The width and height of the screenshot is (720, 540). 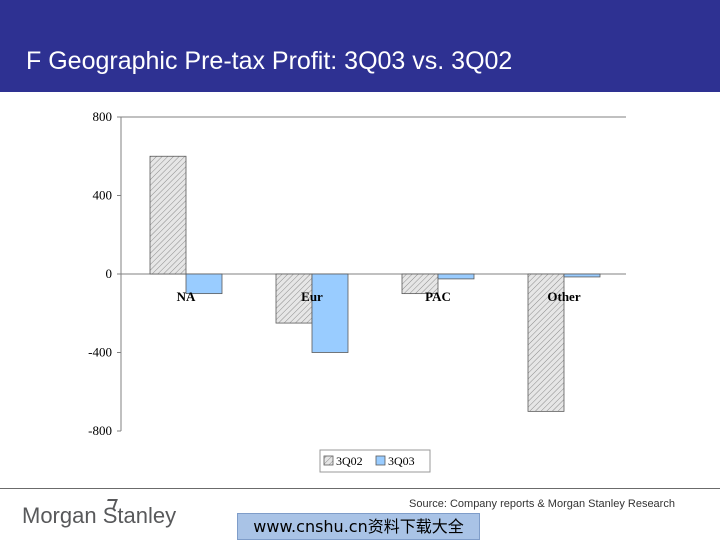 I want to click on legend-swatch-3q03, so click(x=380, y=460).